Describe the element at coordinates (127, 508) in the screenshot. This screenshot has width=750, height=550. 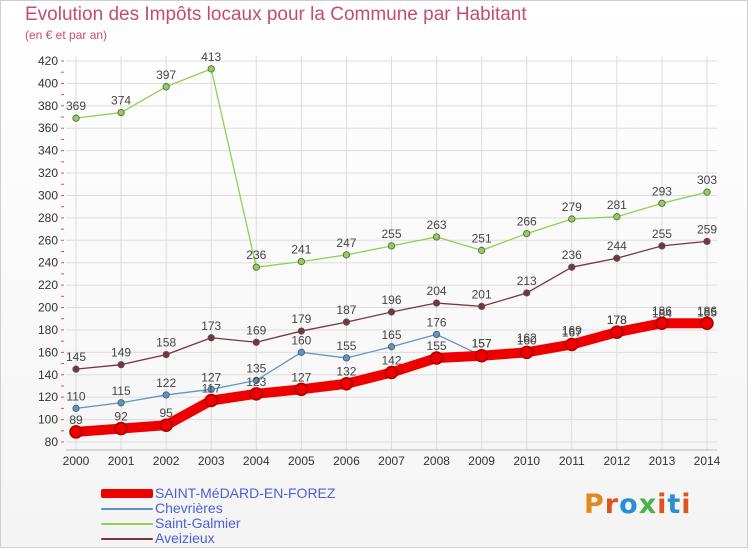
I see `legend-swatch-chevrieres` at that location.